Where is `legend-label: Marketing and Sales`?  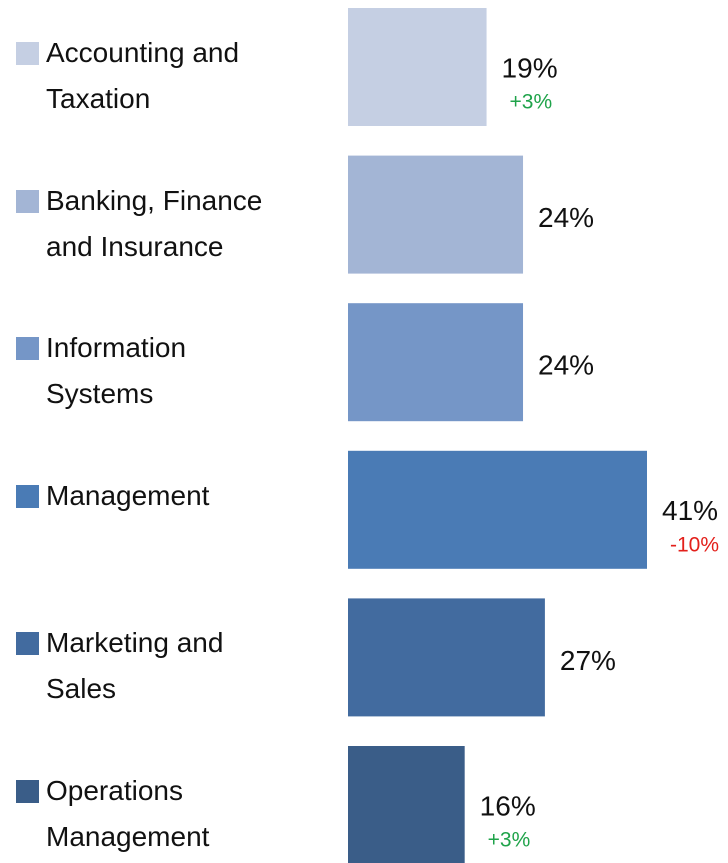 legend-label: Marketing and Sales is located at coordinates (135, 666).